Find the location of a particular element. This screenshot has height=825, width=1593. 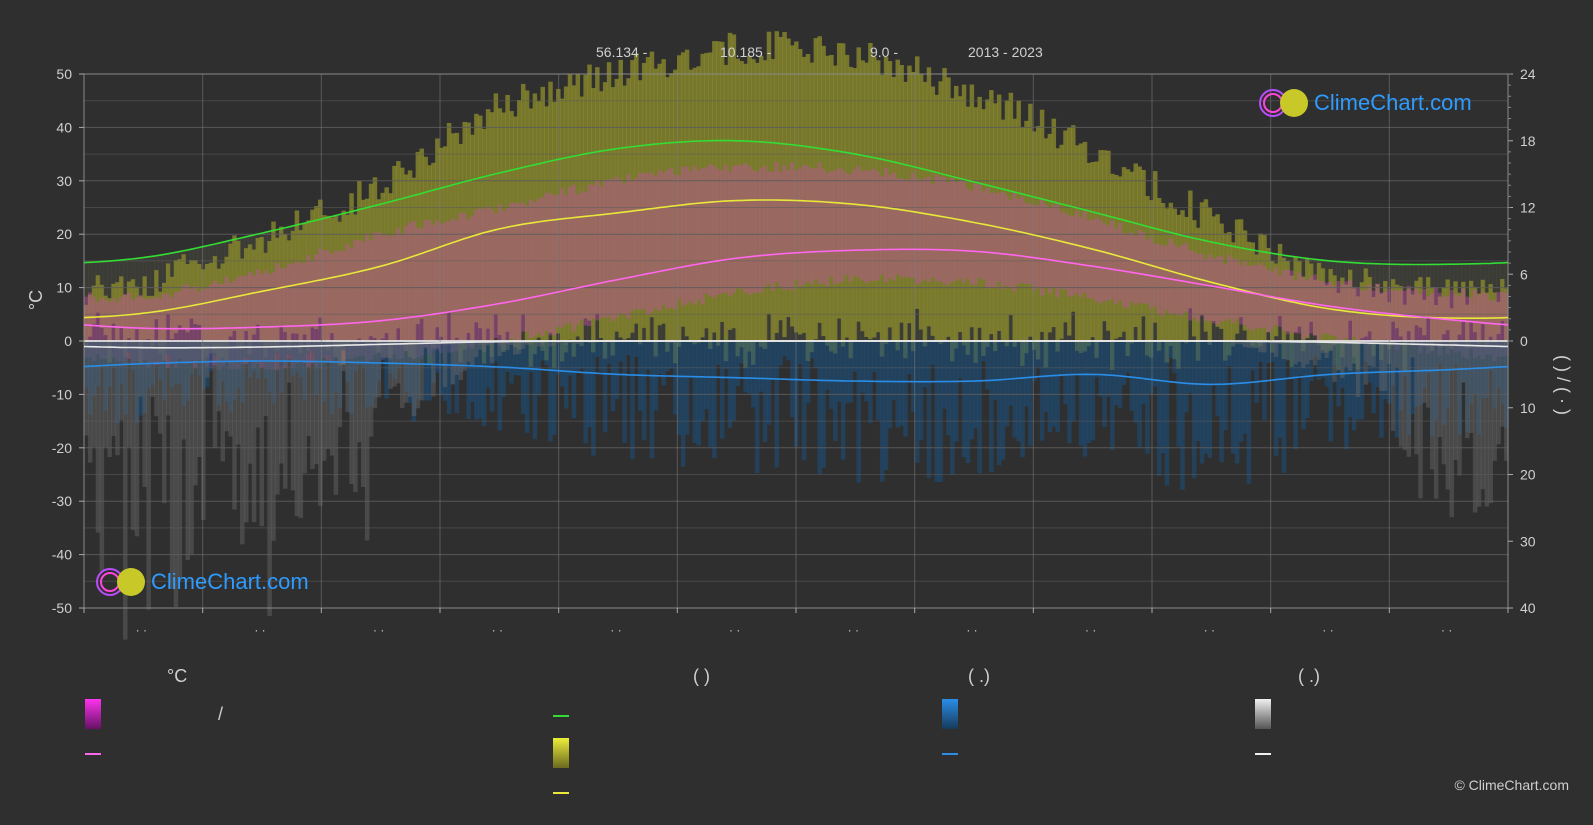

right-tick-label: 10 is located at coordinates (1528, 408).